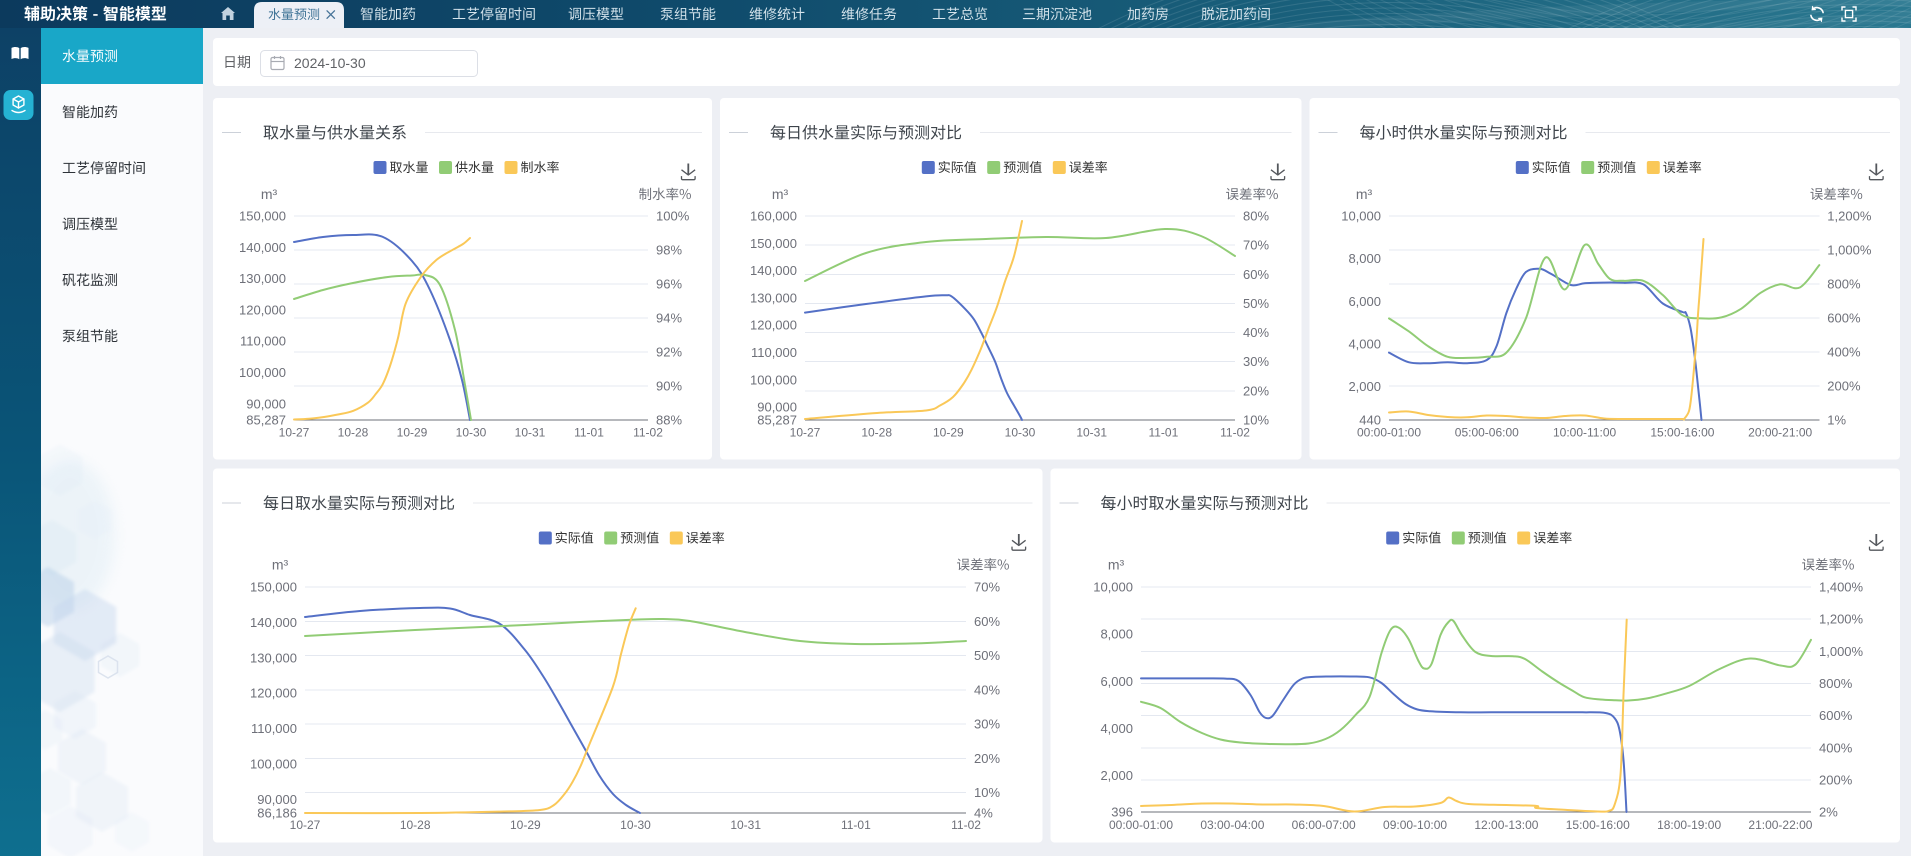 This screenshot has height=856, width=1911. What do you see at coordinates (669, 284) in the screenshot?
I see `svg-text: 96%` at bounding box center [669, 284].